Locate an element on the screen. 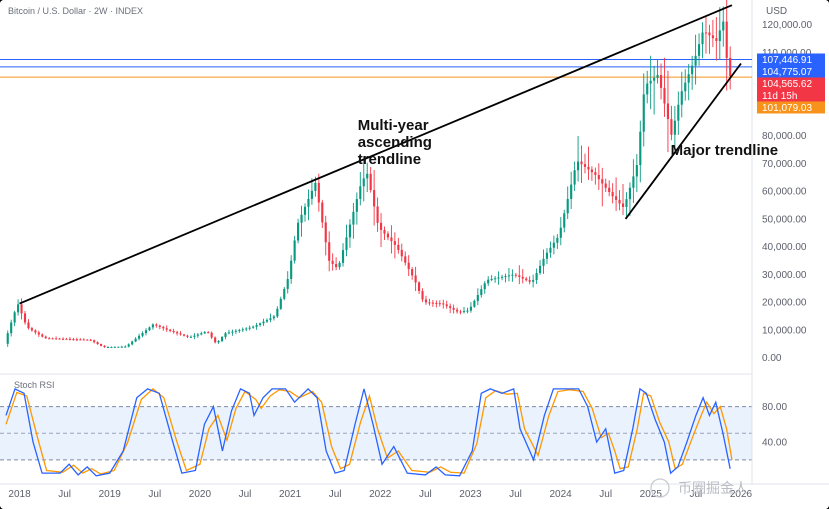  stoch-rsi-label: Stoch RSI is located at coordinates (34, 385).